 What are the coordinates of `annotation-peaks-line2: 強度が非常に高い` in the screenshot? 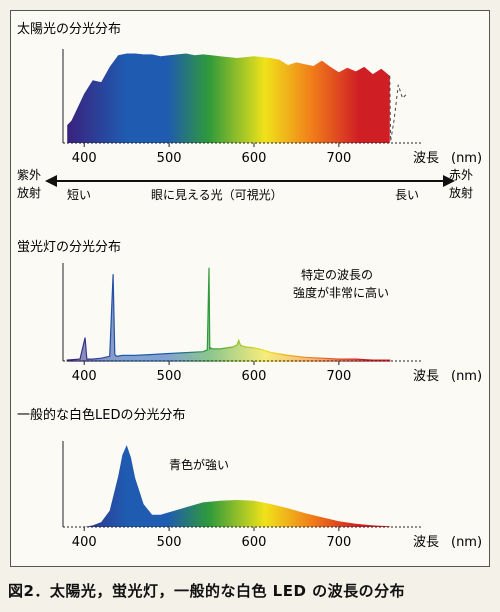 It's located at (341, 292).